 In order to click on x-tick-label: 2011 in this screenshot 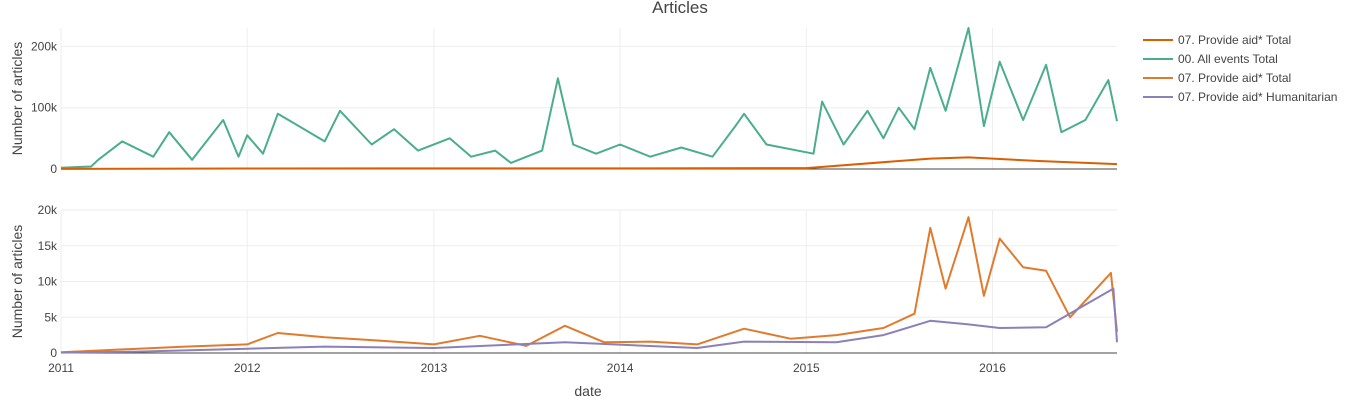, I will do `click(61, 368)`.